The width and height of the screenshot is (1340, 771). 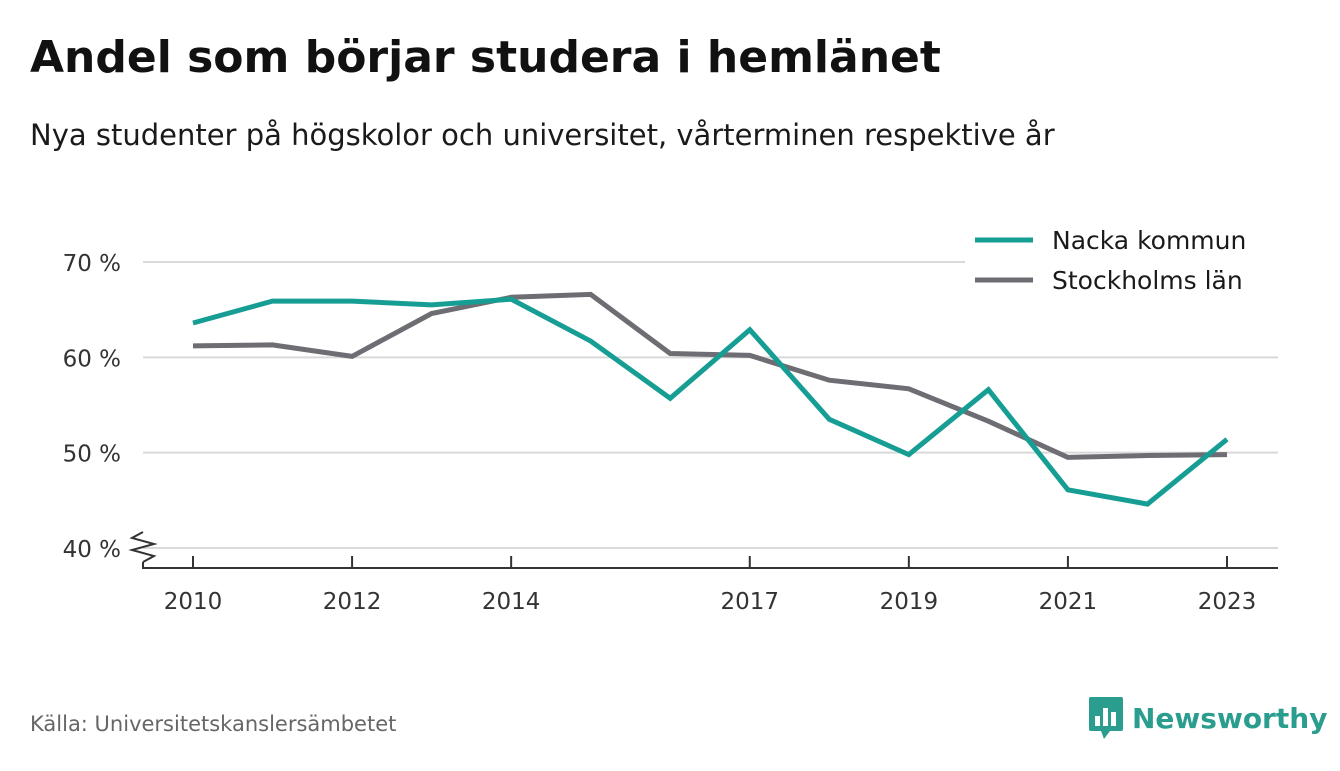 What do you see at coordinates (485, 57) in the screenshot?
I see `chart-title: Andel som börjar studera i hemlänet` at bounding box center [485, 57].